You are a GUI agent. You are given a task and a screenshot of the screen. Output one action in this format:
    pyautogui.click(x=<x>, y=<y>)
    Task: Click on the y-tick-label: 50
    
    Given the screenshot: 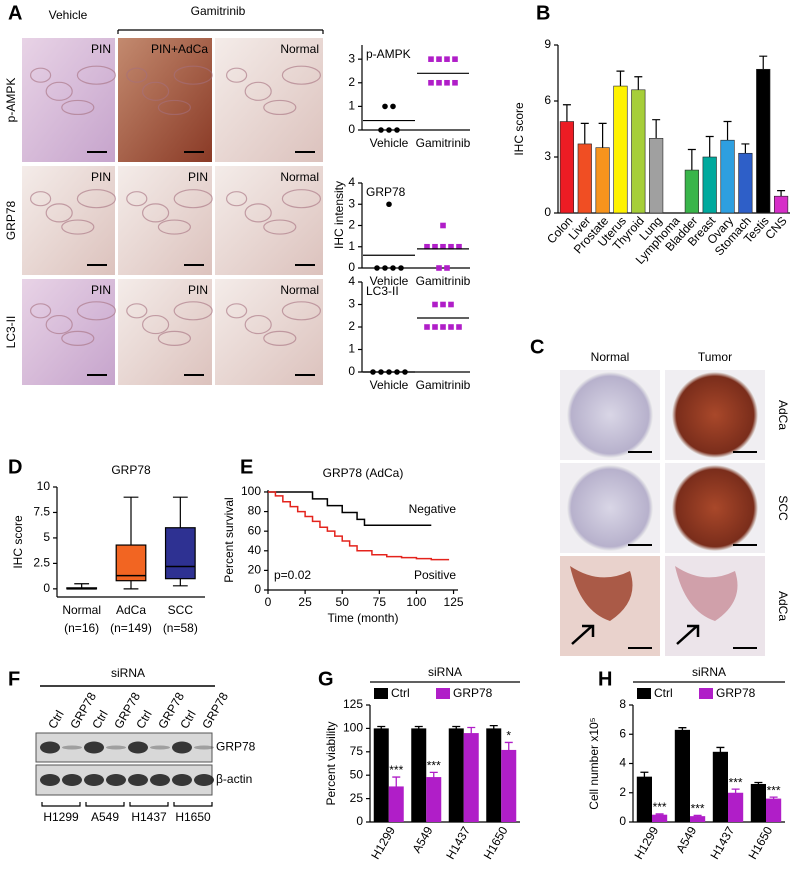 What is the action you would take?
    pyautogui.click(x=357, y=774)
    